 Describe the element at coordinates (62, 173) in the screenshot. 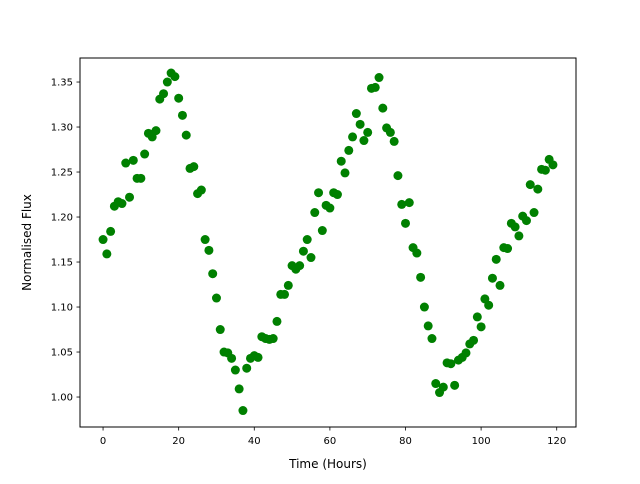

I see `y-tick-label: 1.25` at that location.